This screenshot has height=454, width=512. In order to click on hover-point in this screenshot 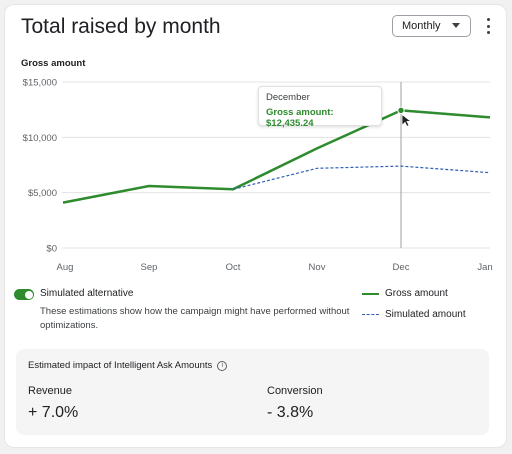, I will do `click(401, 110)`.